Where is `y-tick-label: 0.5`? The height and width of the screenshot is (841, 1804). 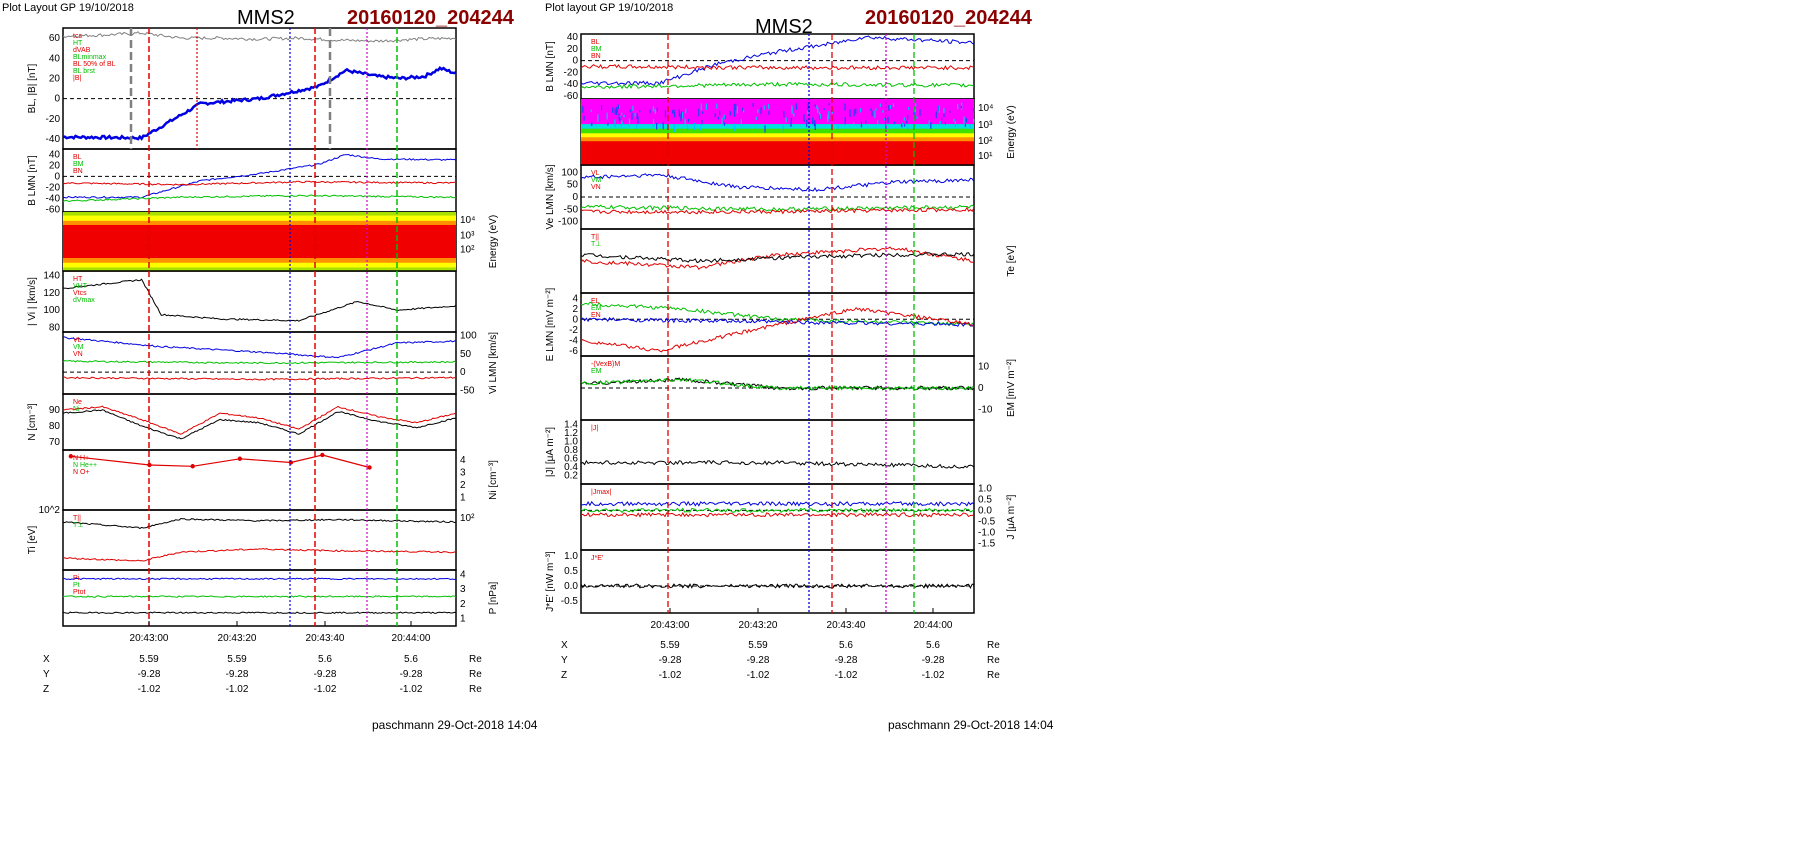
y-tick-label: 0.5 is located at coordinates (571, 571).